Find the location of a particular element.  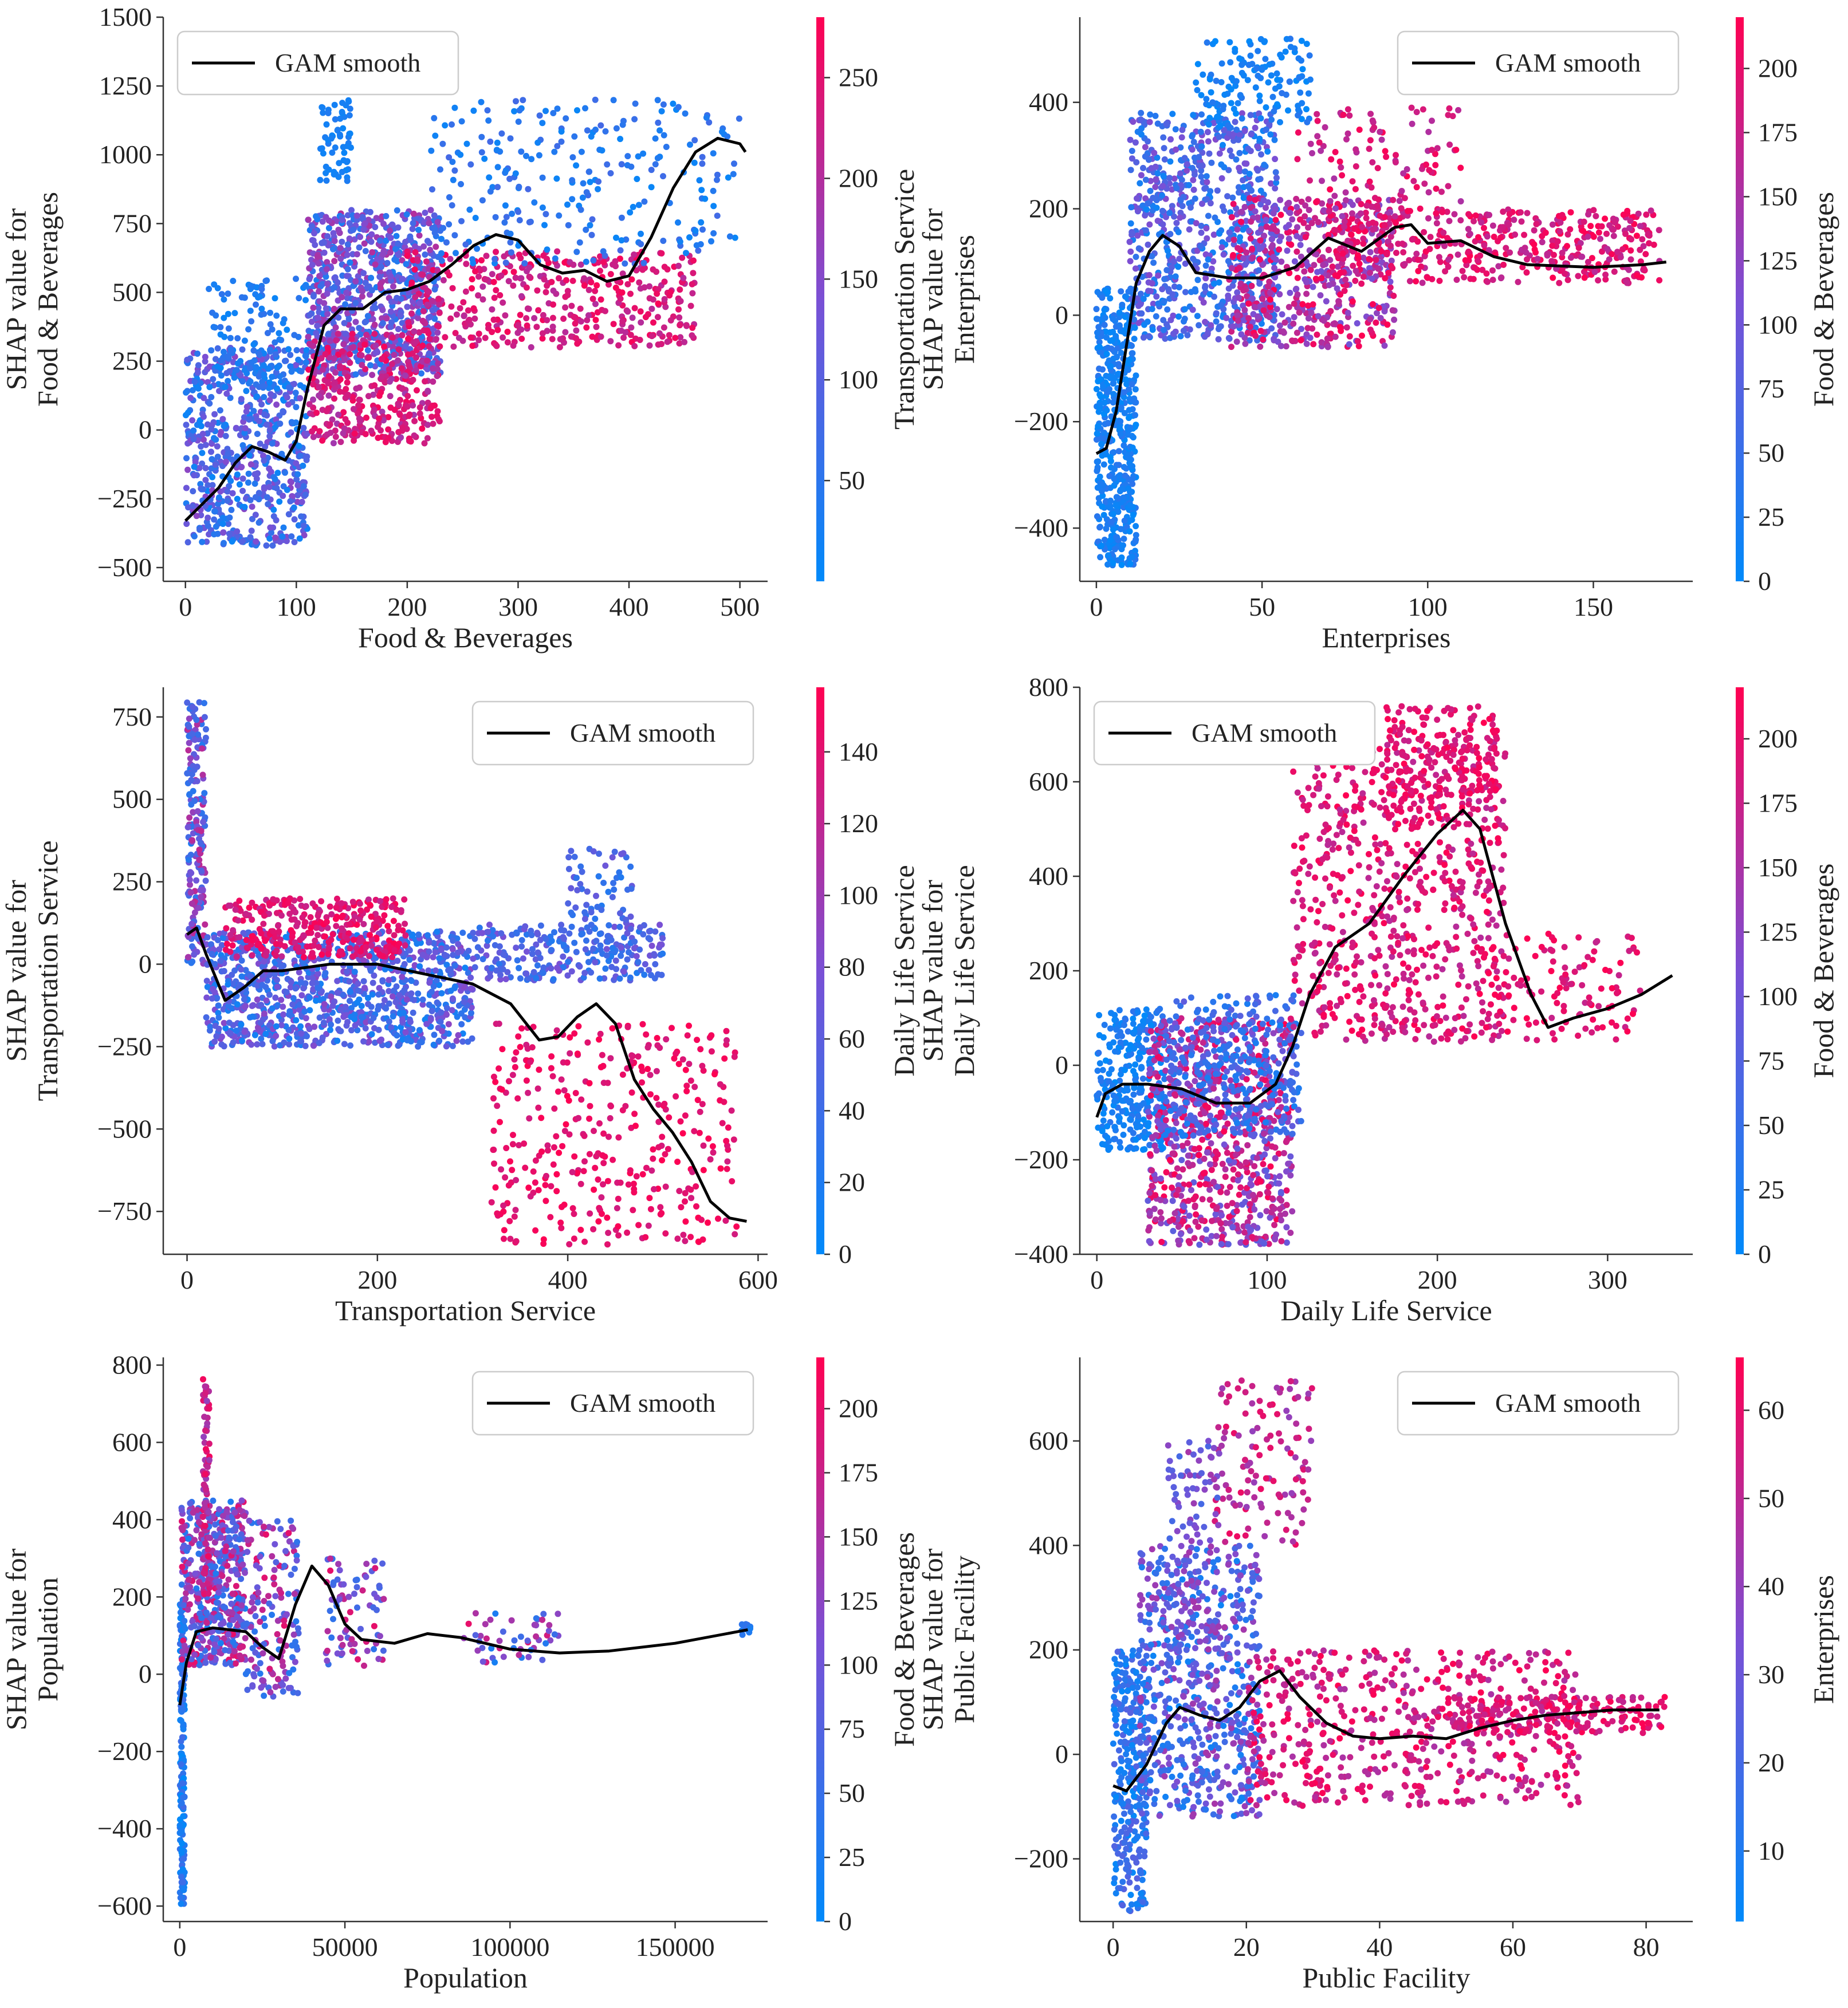

colorbar-tick-label: 250 is located at coordinates (858, 78).